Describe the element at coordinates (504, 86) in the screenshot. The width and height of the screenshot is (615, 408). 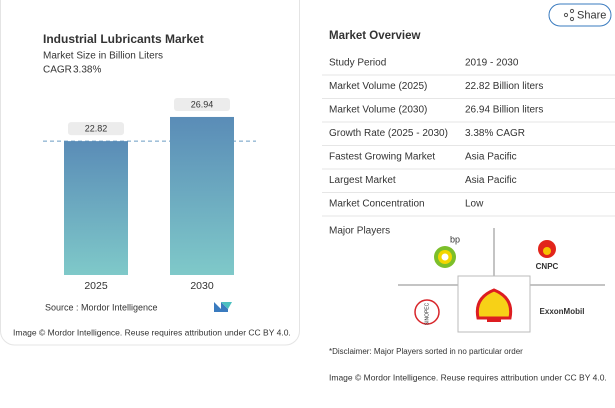
I see `row-value: 22.82 Billion liters` at that location.